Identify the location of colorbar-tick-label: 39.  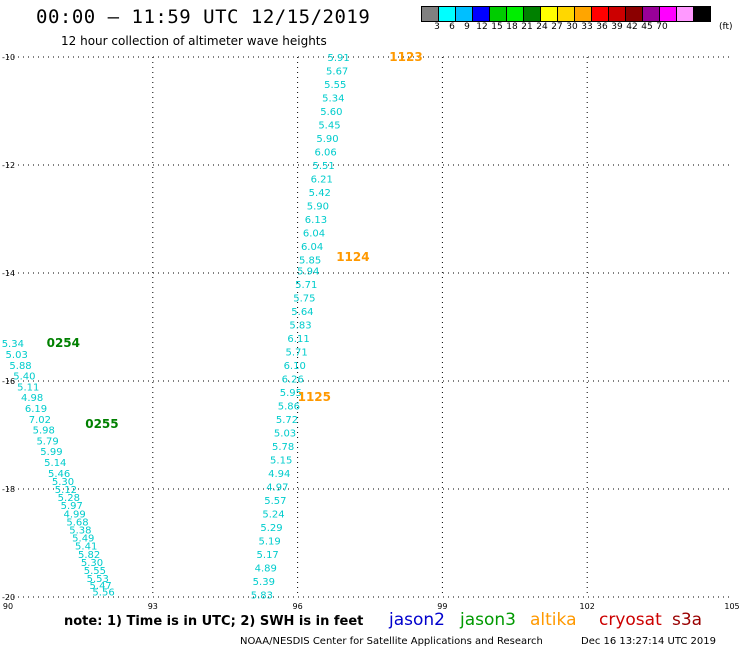
(617, 27).